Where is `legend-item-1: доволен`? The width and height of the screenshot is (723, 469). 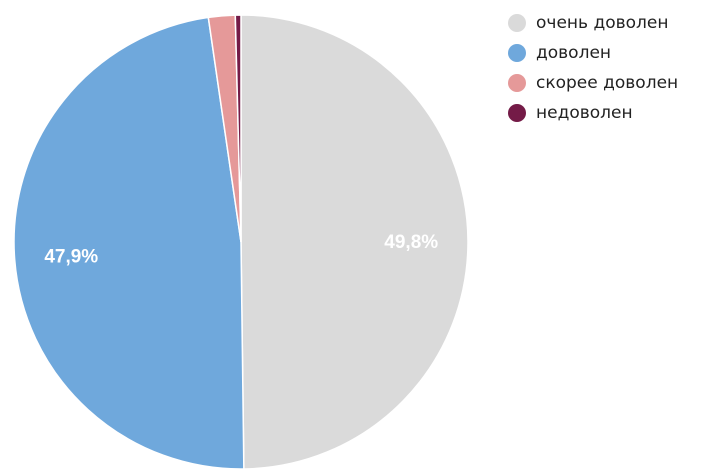
legend-item-1: доволен is located at coordinates (593, 53).